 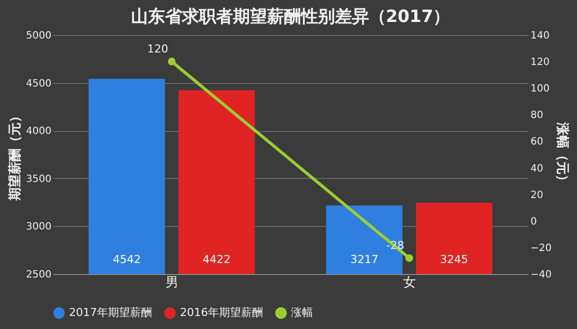 I want to click on y2-tick-label: 40, so click(x=537, y=168).